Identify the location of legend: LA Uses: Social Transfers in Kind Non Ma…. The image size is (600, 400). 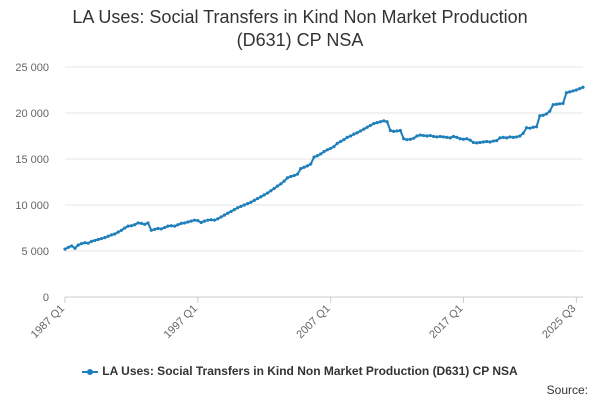
(300, 371).